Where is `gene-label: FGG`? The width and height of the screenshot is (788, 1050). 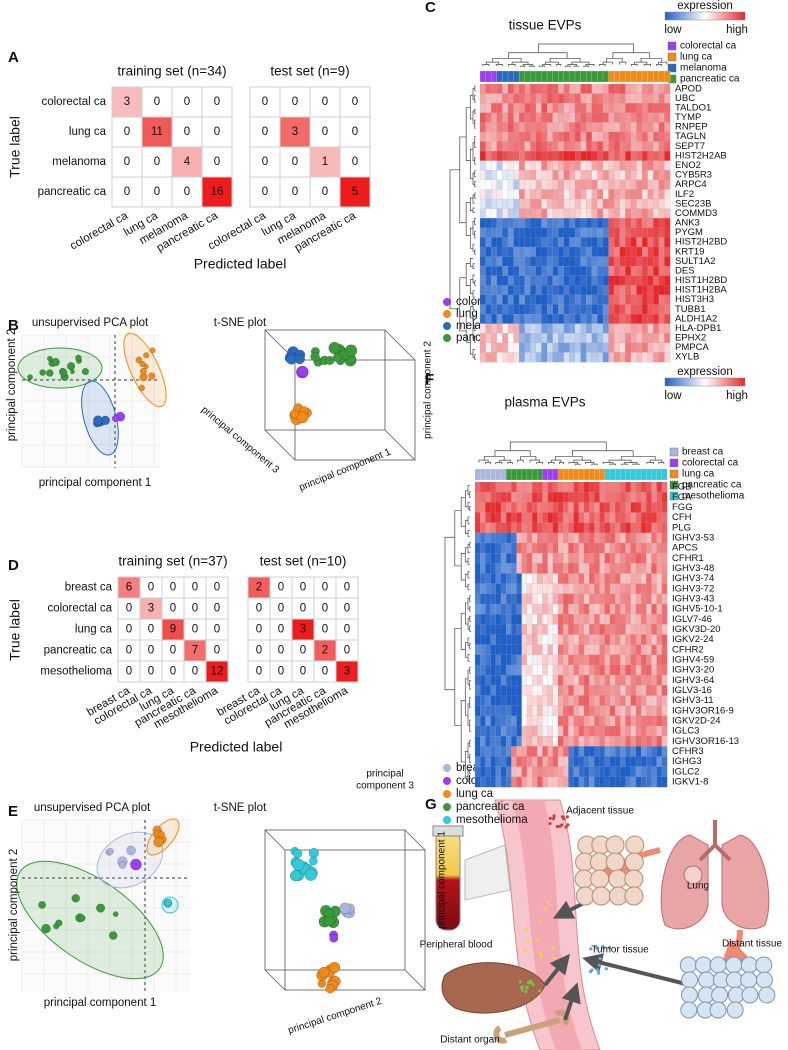
gene-label: FGG is located at coordinates (682, 507).